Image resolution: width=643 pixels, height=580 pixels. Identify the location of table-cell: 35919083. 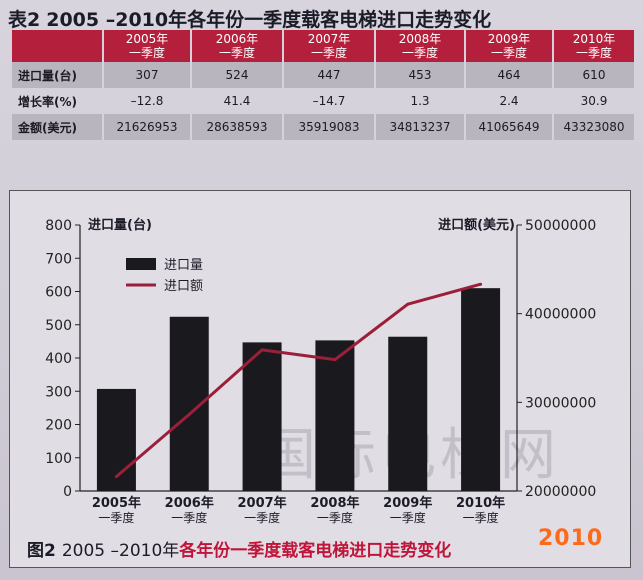
(328, 127).